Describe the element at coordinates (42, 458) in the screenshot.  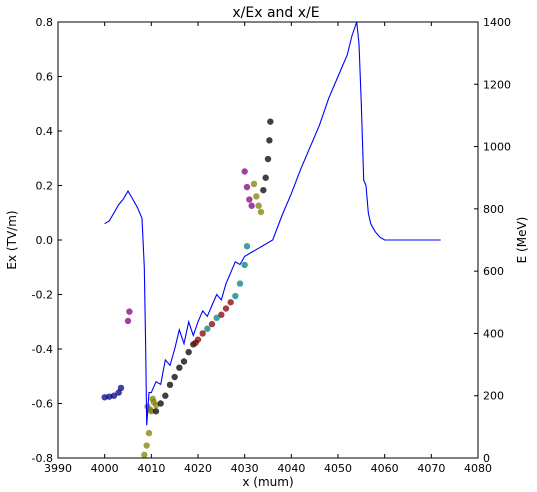
I see `y-left-tick-label: -0.8` at that location.